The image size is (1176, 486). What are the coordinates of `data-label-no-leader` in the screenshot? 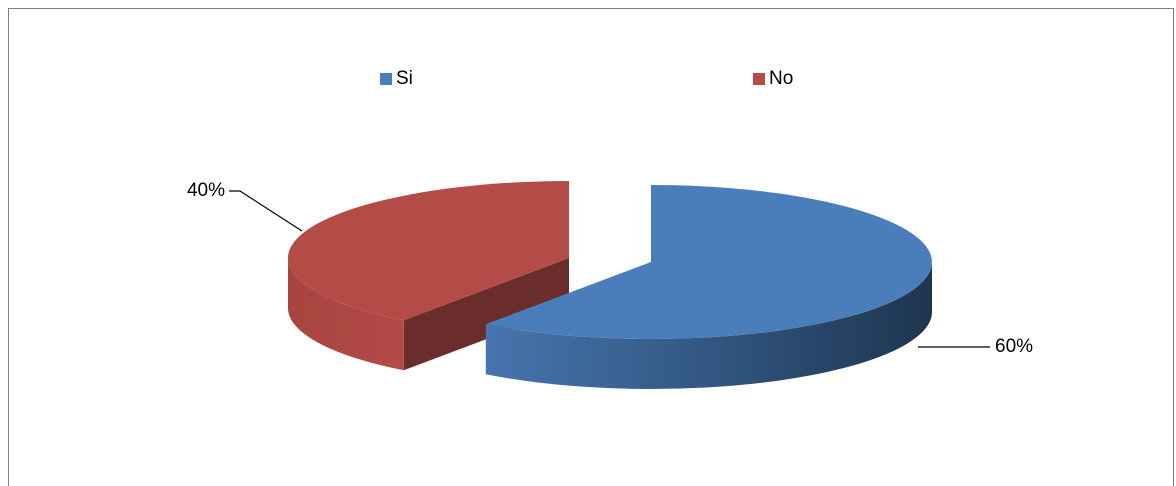 It's located at (266, 211).